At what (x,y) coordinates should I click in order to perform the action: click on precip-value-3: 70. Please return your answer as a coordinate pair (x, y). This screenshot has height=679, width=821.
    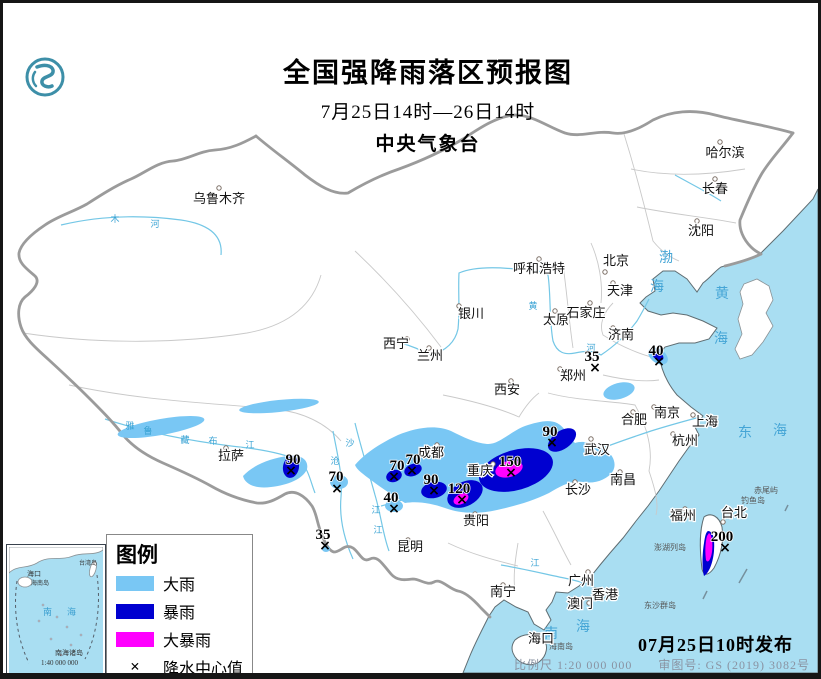
    Looking at the image, I should click on (397, 466).